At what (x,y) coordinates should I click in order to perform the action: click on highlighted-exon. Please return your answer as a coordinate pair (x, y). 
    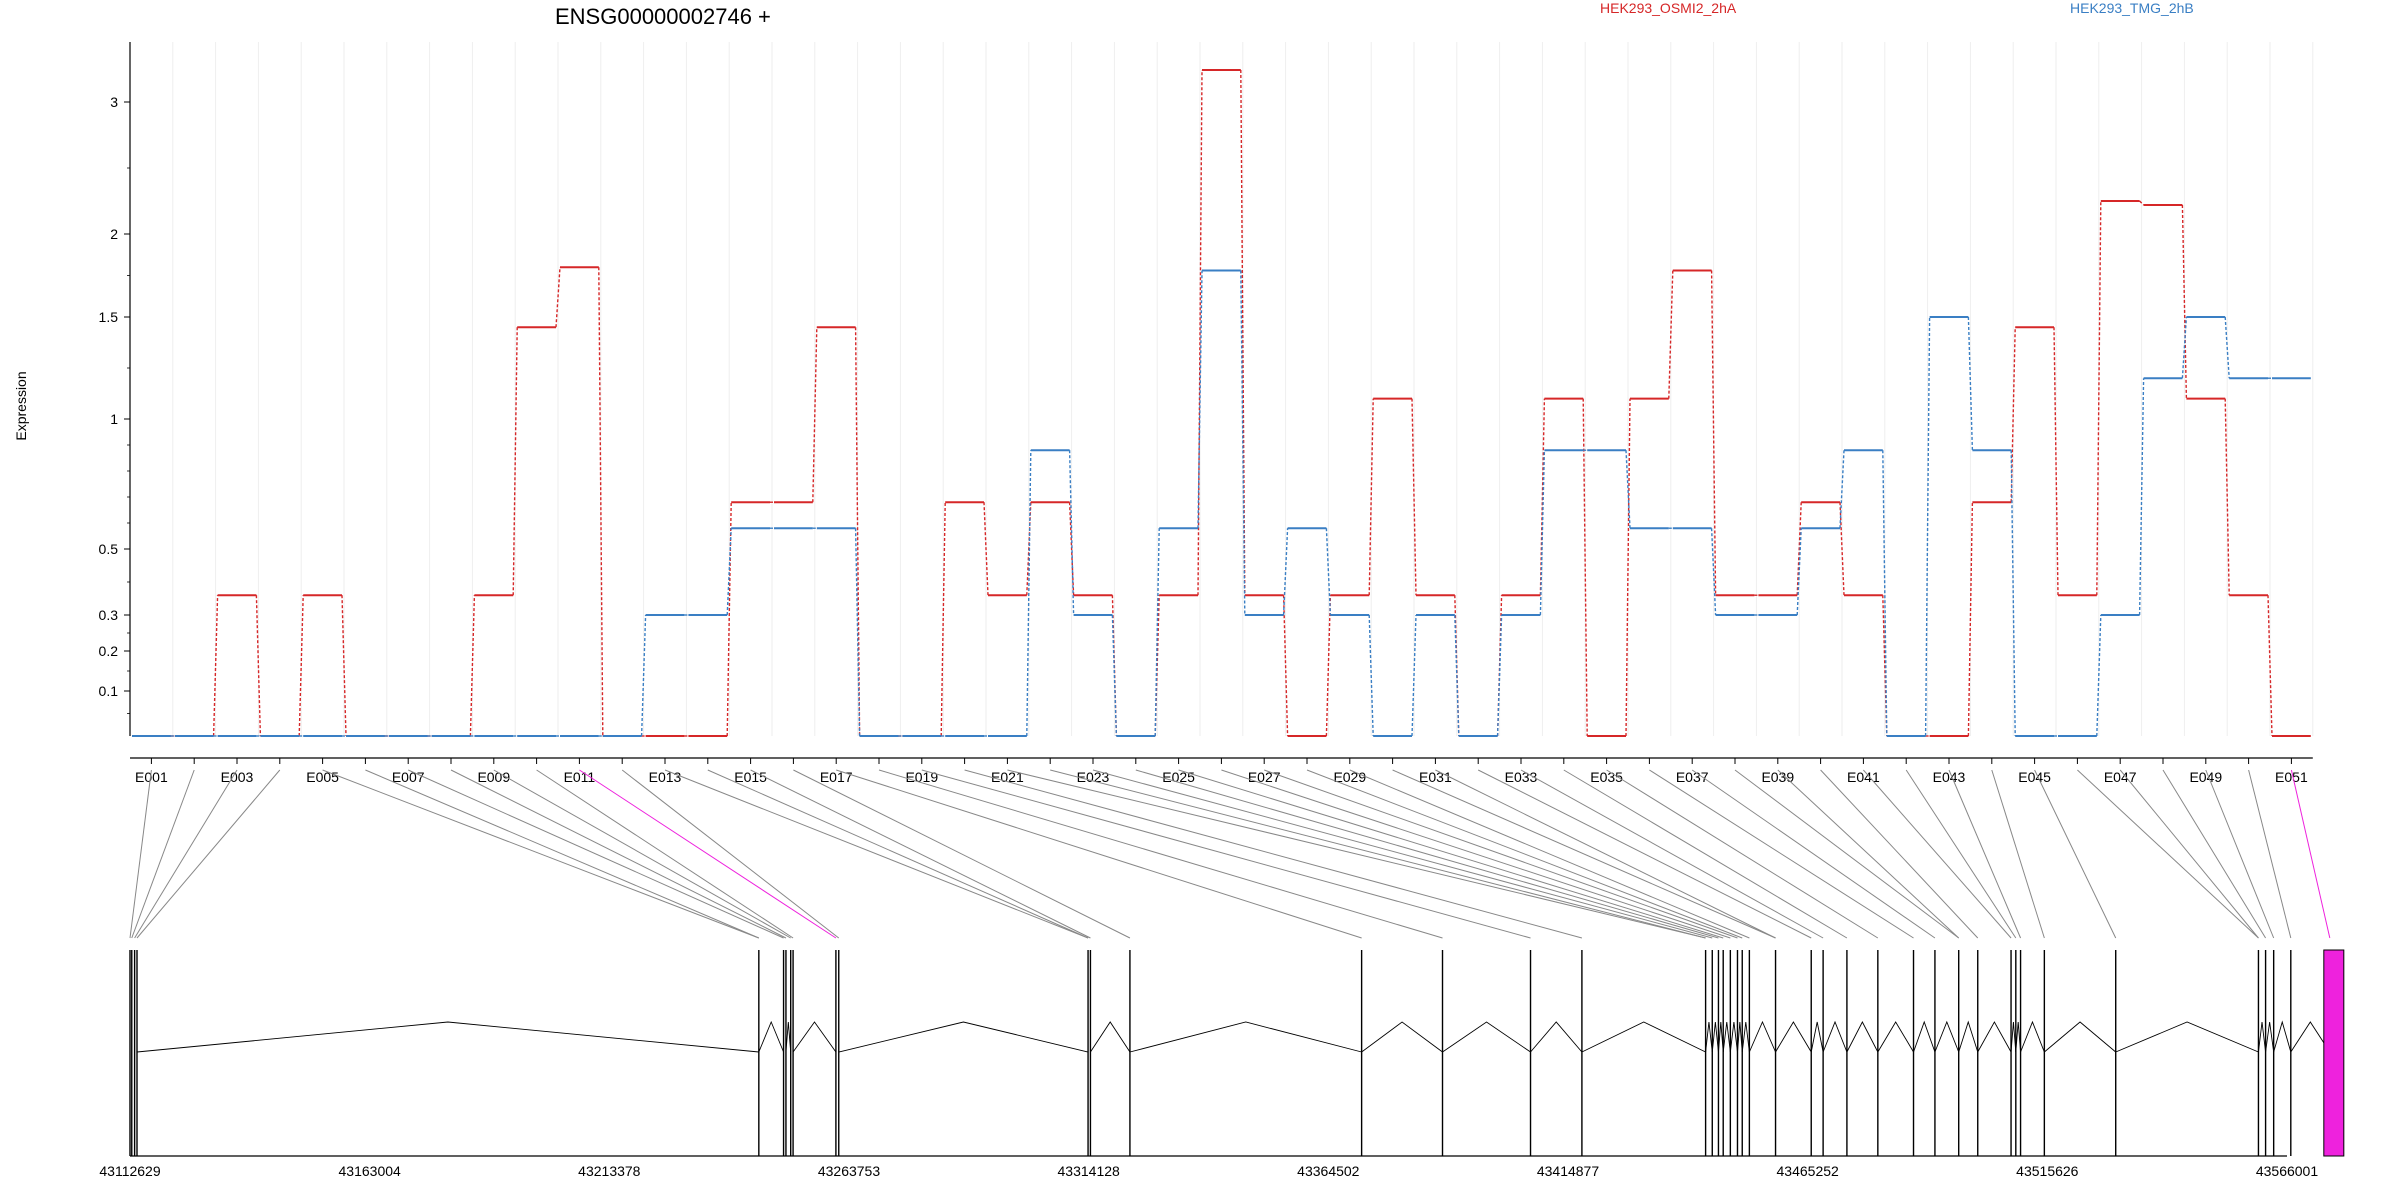
    Looking at the image, I should click on (2334, 1053).